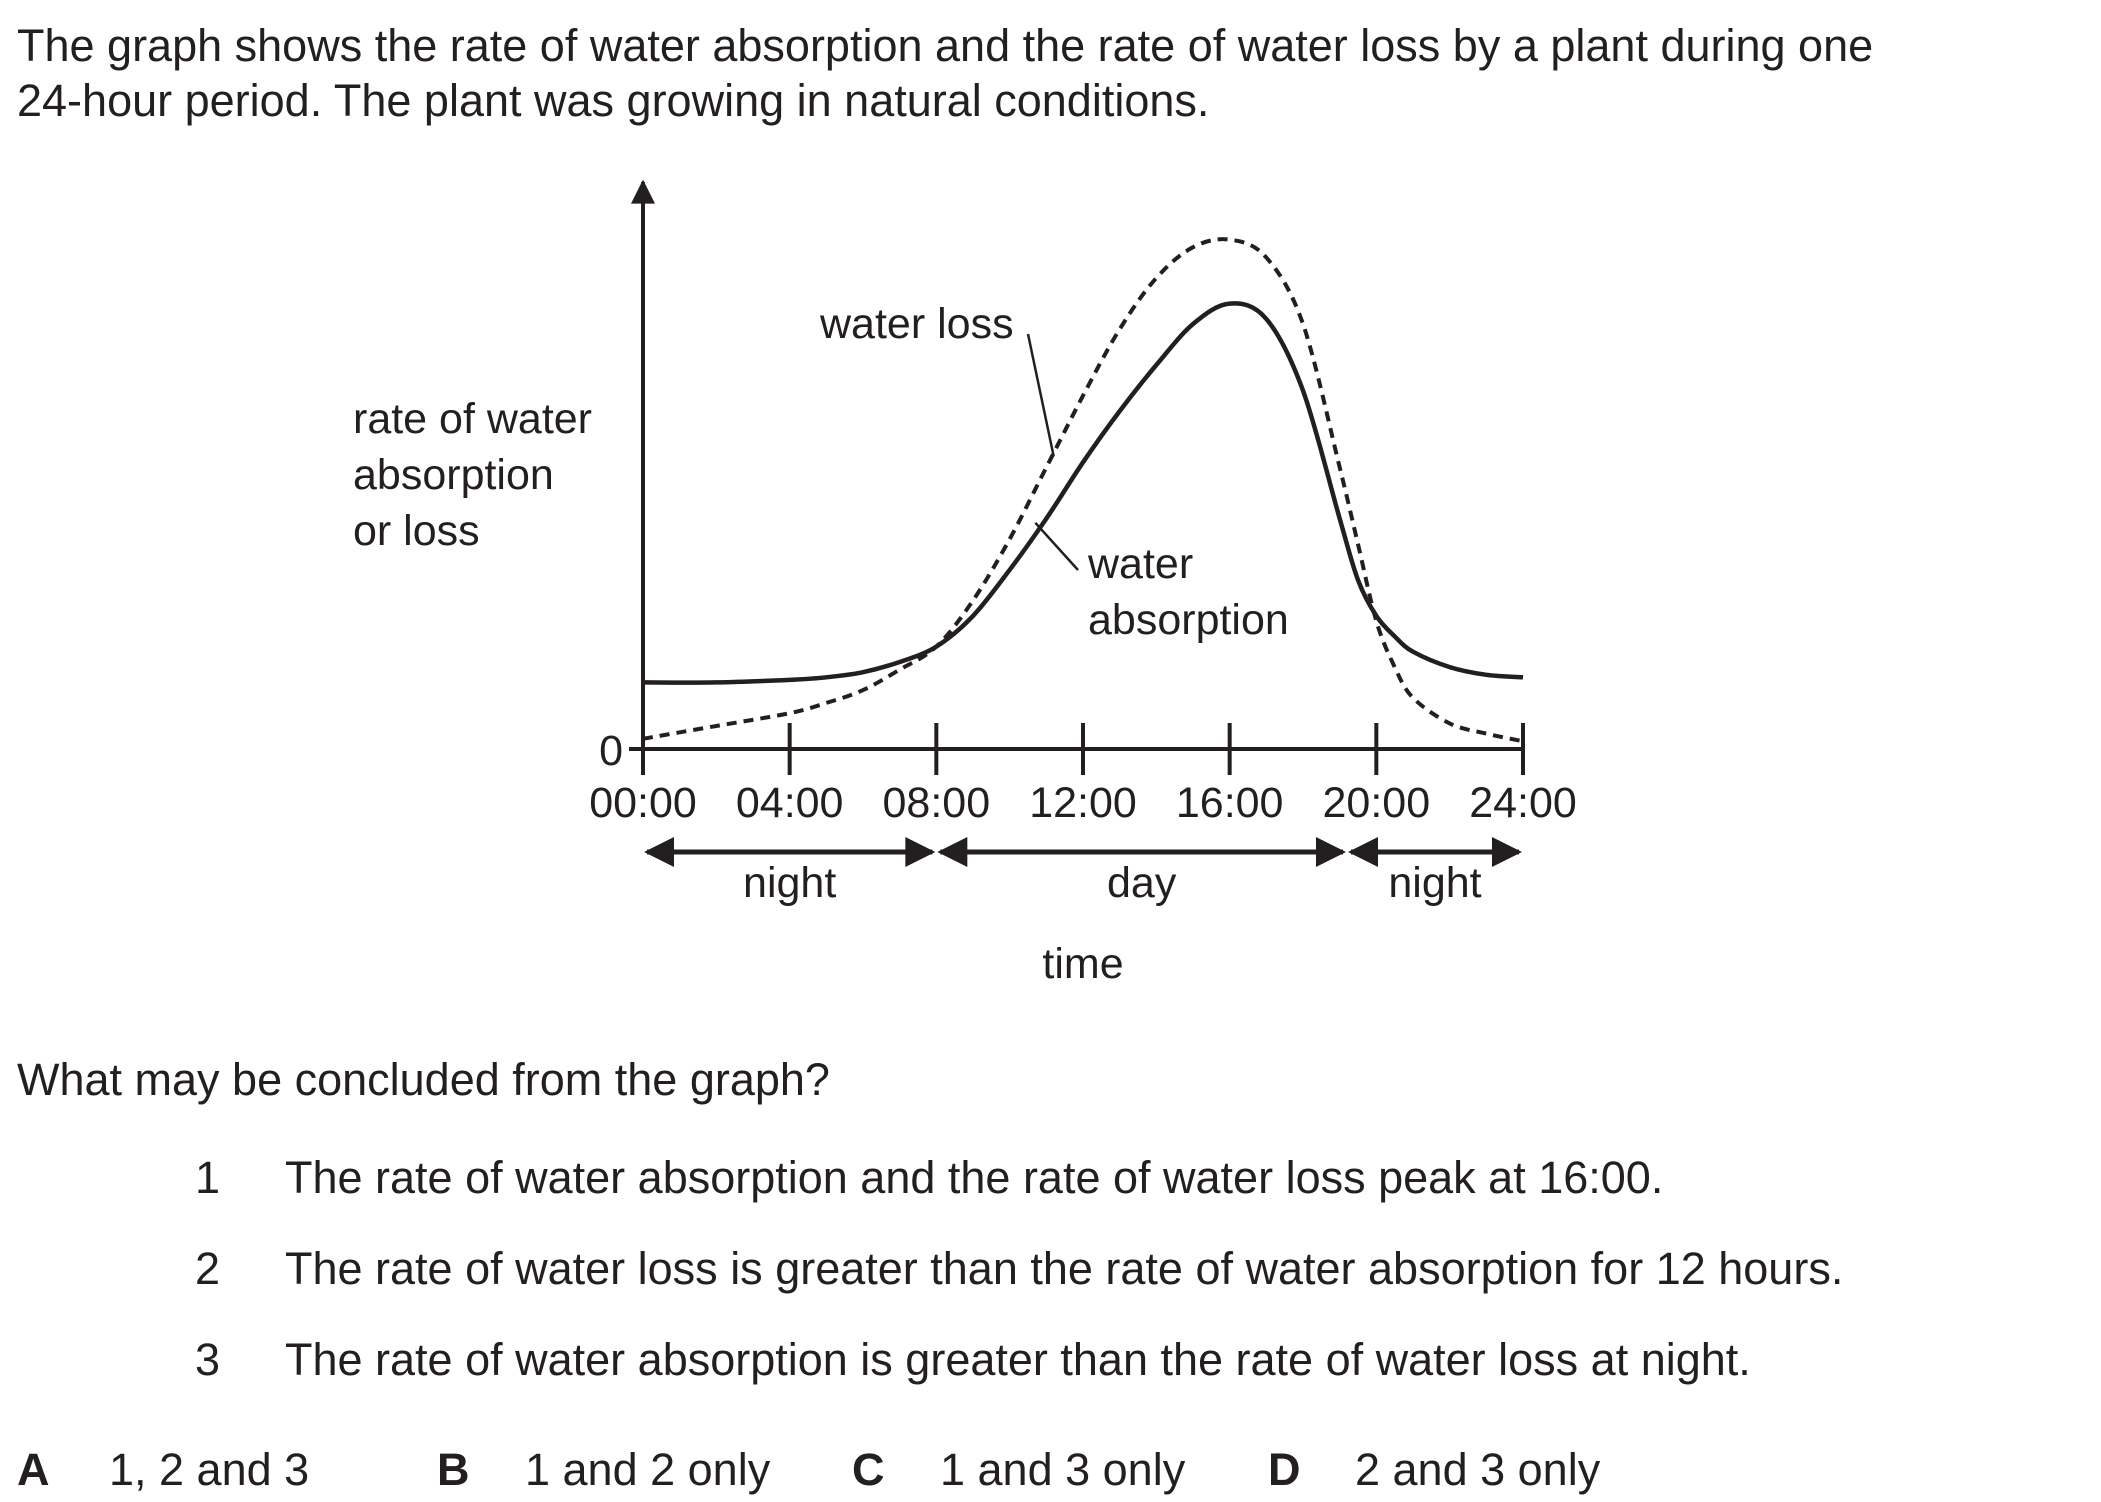  I want to click on water-absorption-label-line: absorption, so click(1188, 620).